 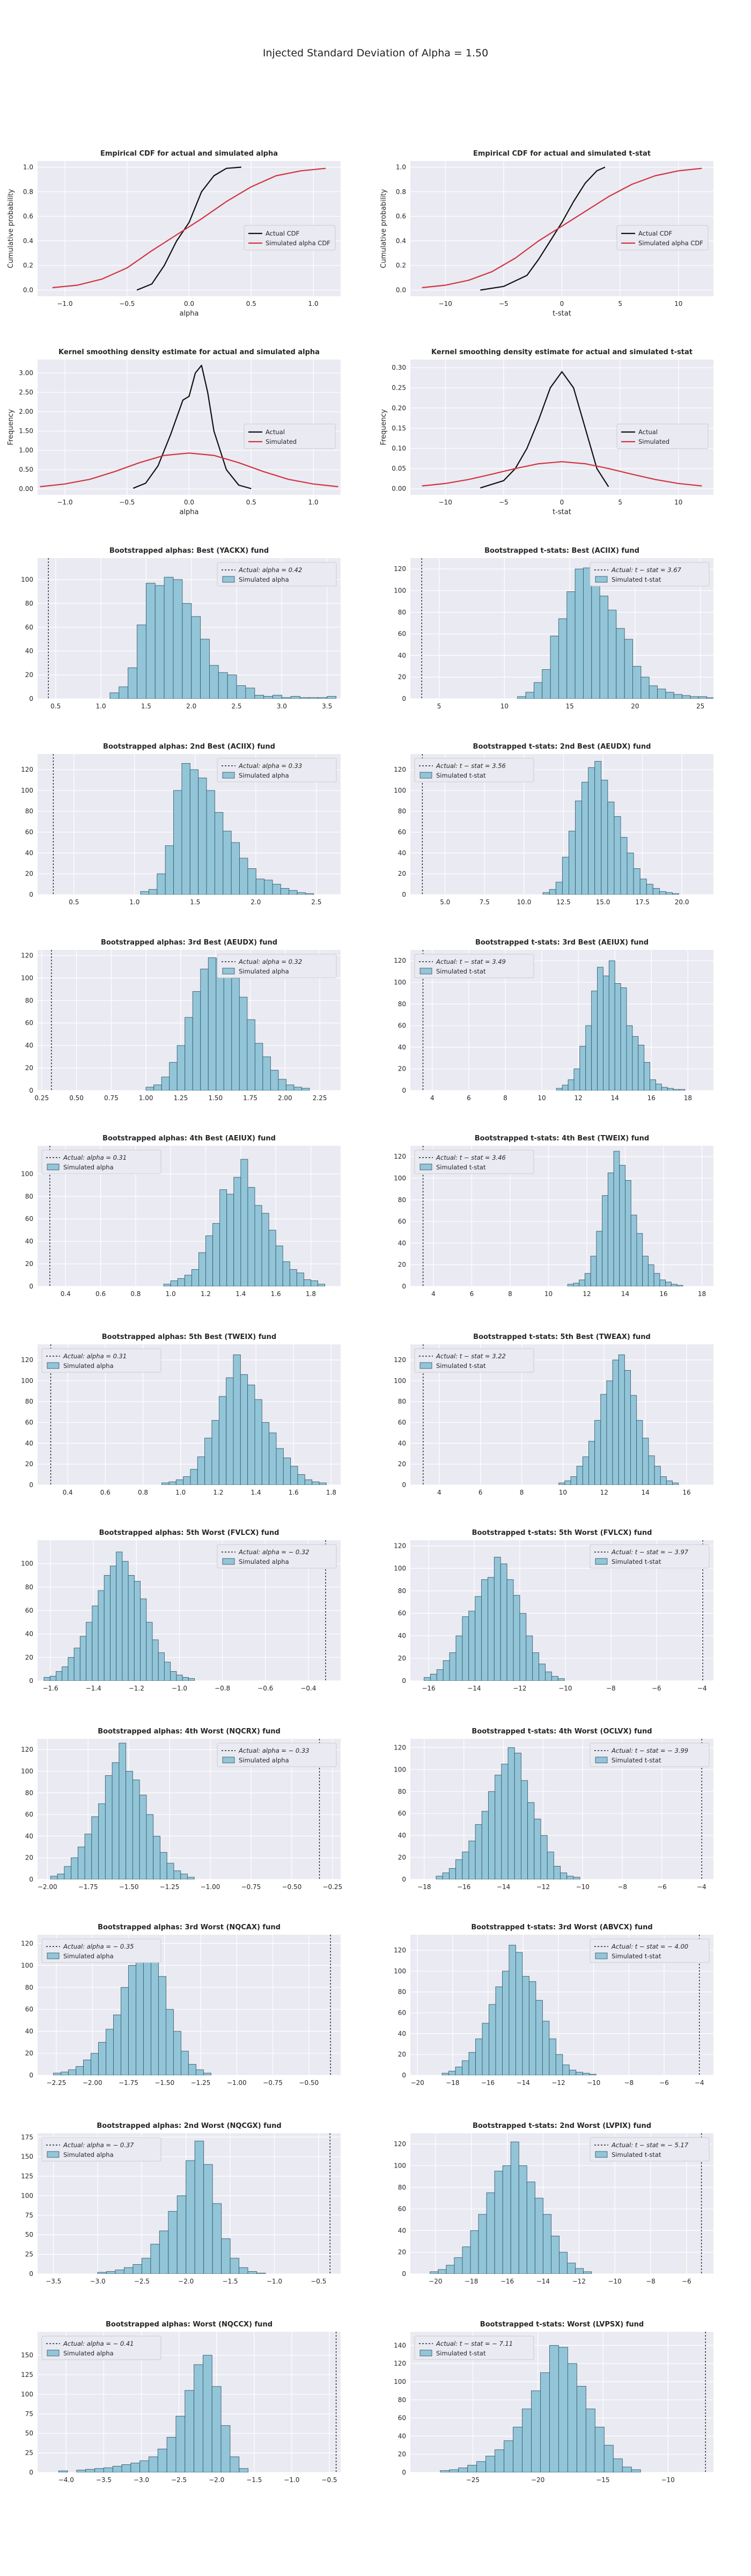 What do you see at coordinates (461, 775) in the screenshot?
I see `legend-label-simulated: Simulated t-stat` at bounding box center [461, 775].